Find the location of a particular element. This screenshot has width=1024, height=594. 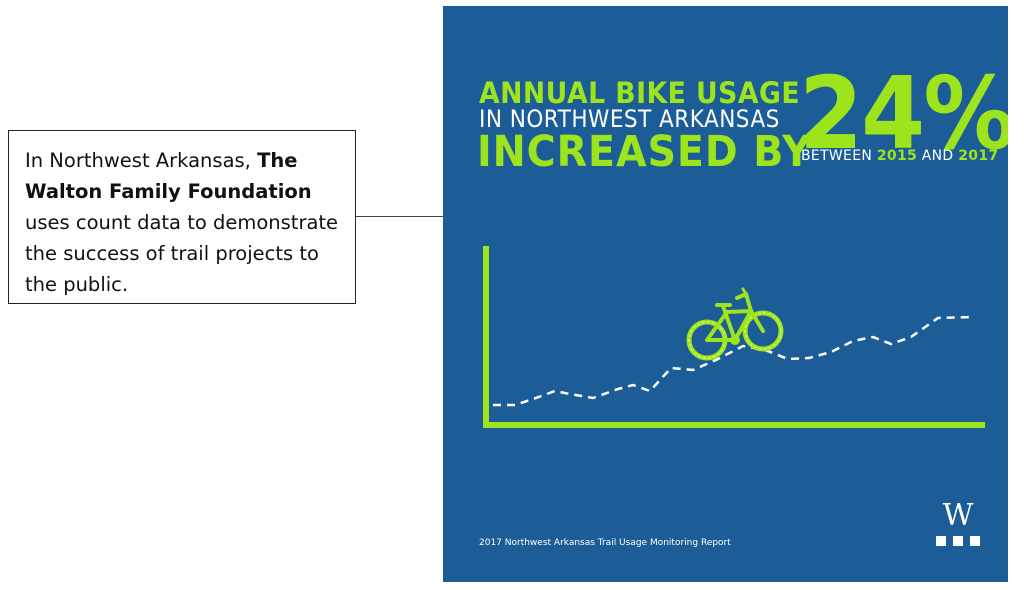

callout-text-before: In Northwest Arkansas, is located at coordinates (141, 160).